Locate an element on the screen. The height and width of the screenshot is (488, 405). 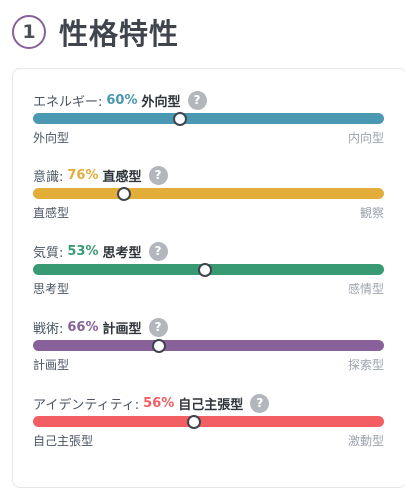
trait-type: 計画型 is located at coordinates (122, 329).